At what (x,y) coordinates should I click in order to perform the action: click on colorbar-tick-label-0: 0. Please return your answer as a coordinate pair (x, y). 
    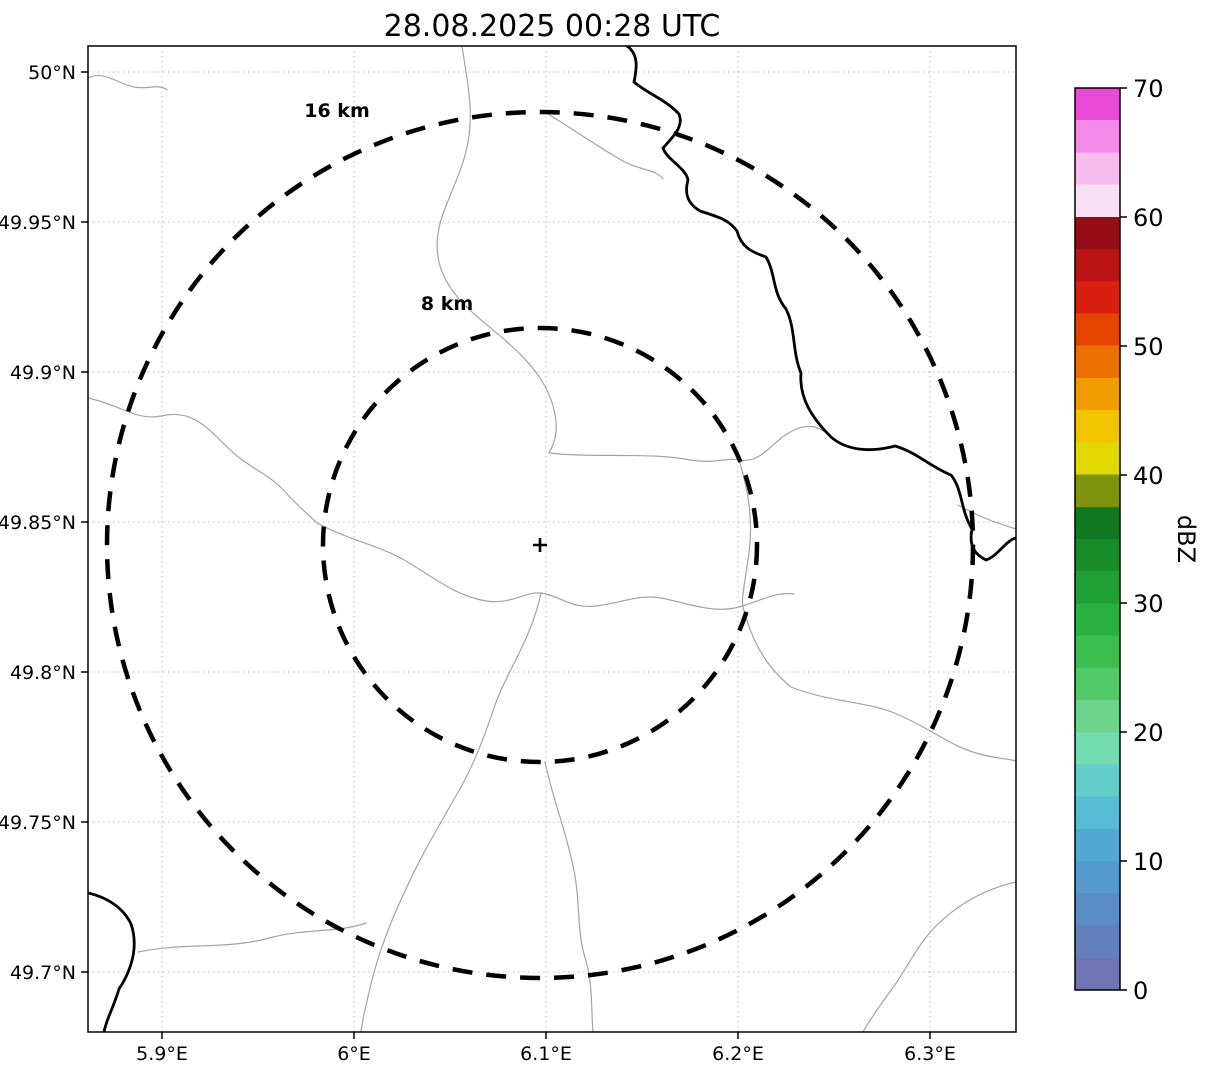
    Looking at the image, I should click on (1140, 991).